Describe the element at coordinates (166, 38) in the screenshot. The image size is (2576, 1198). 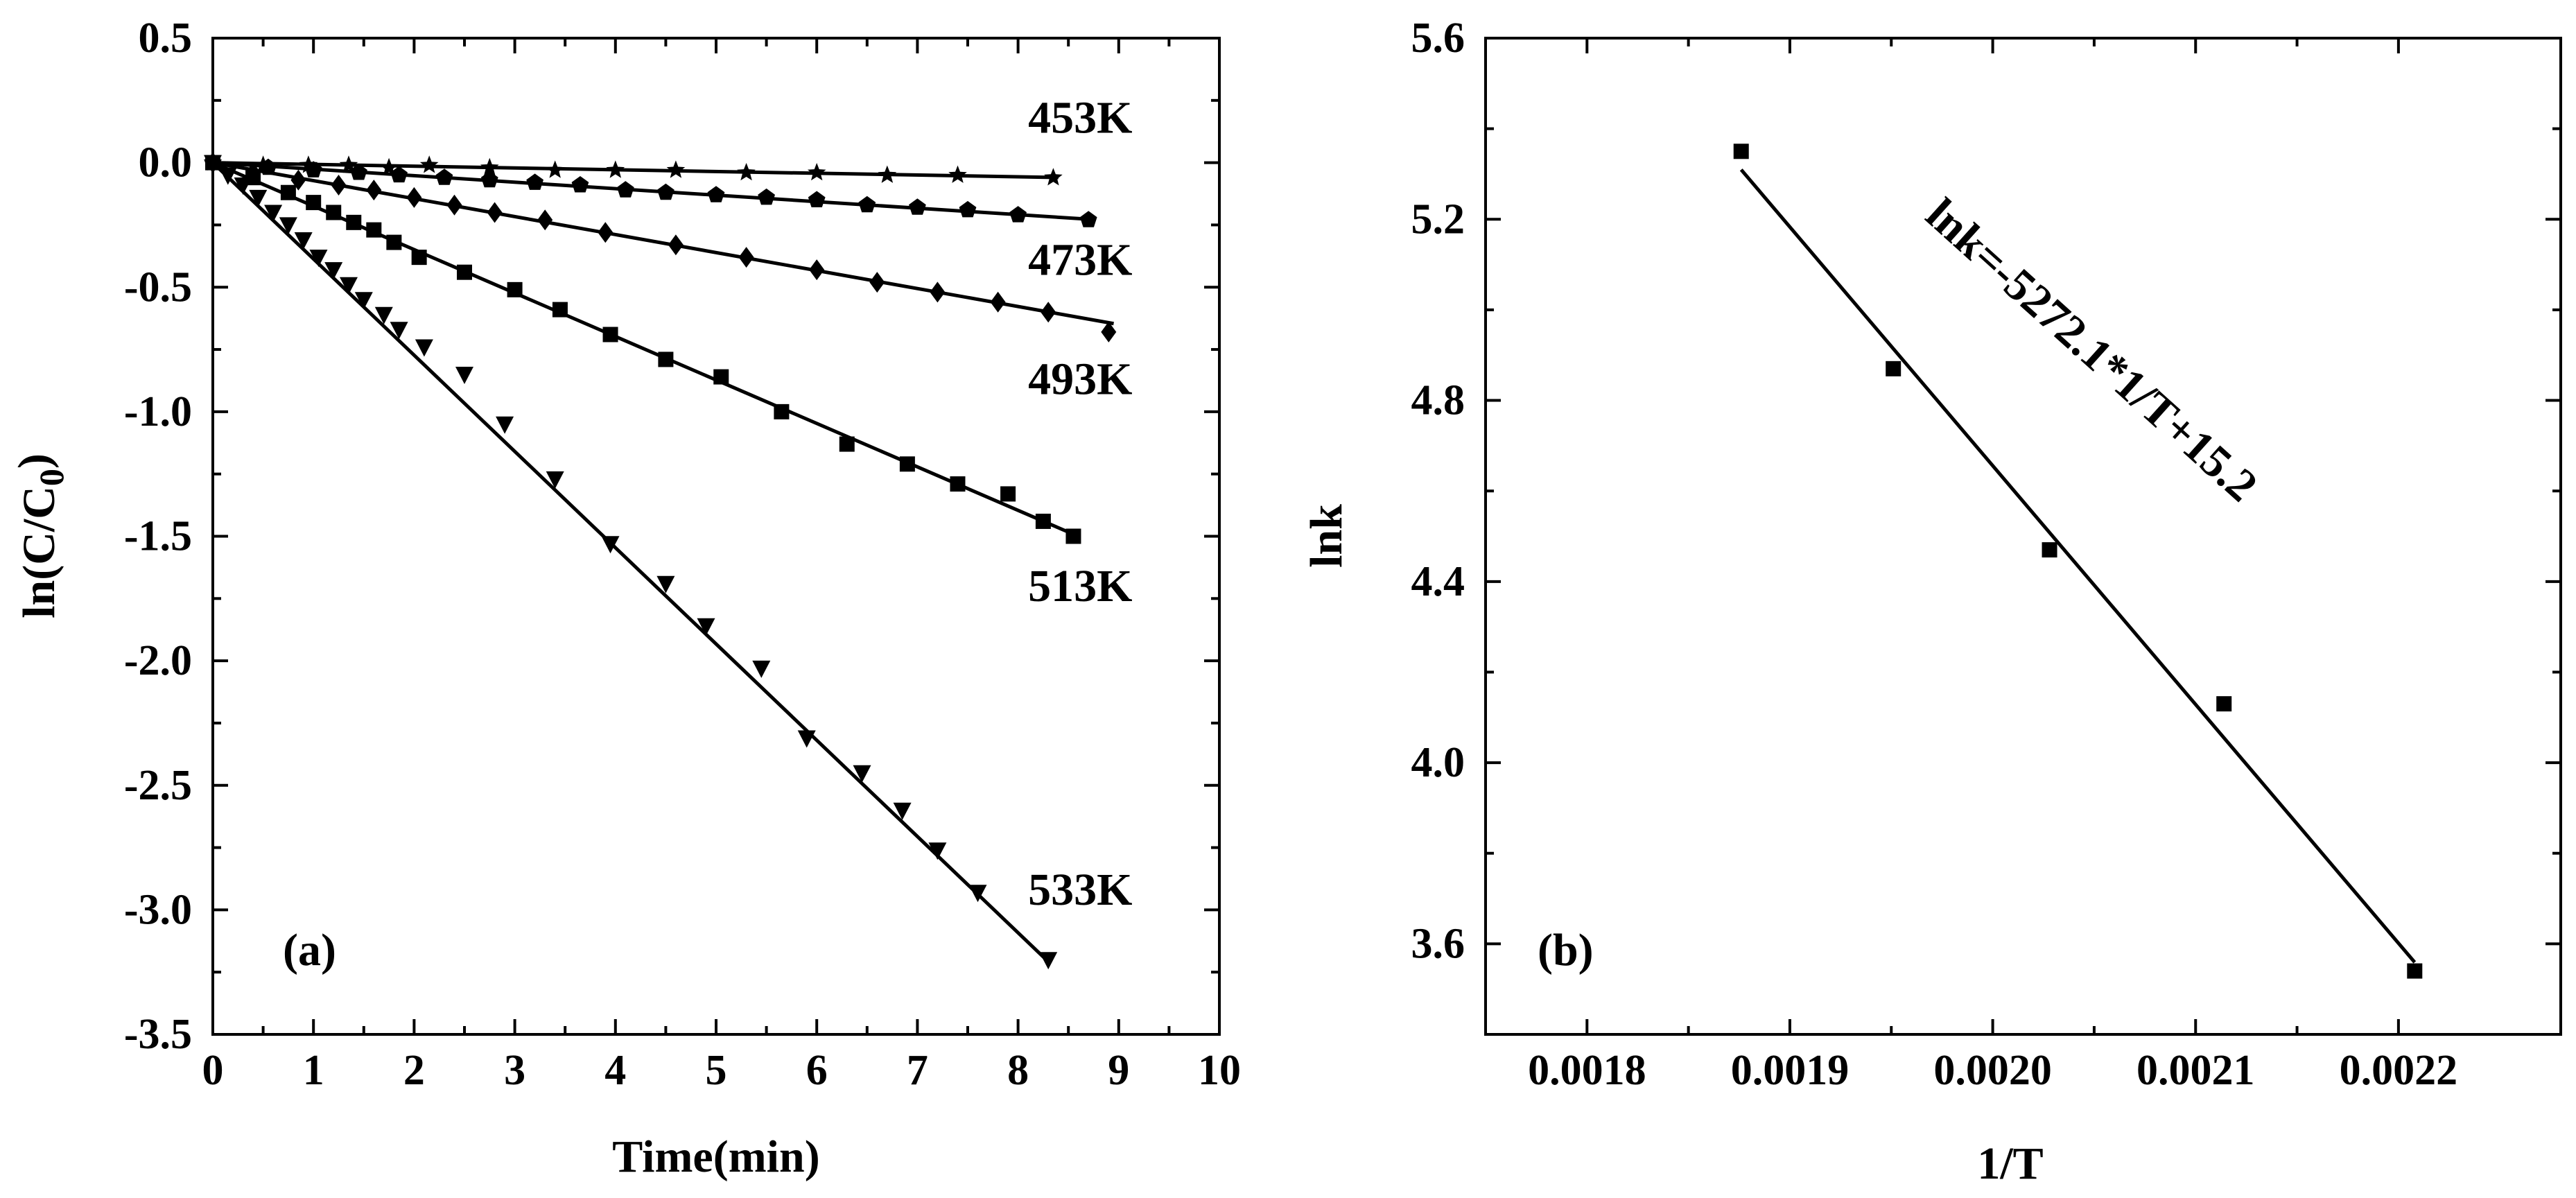
I see `panel-a-y-tick-label: 0.5` at that location.